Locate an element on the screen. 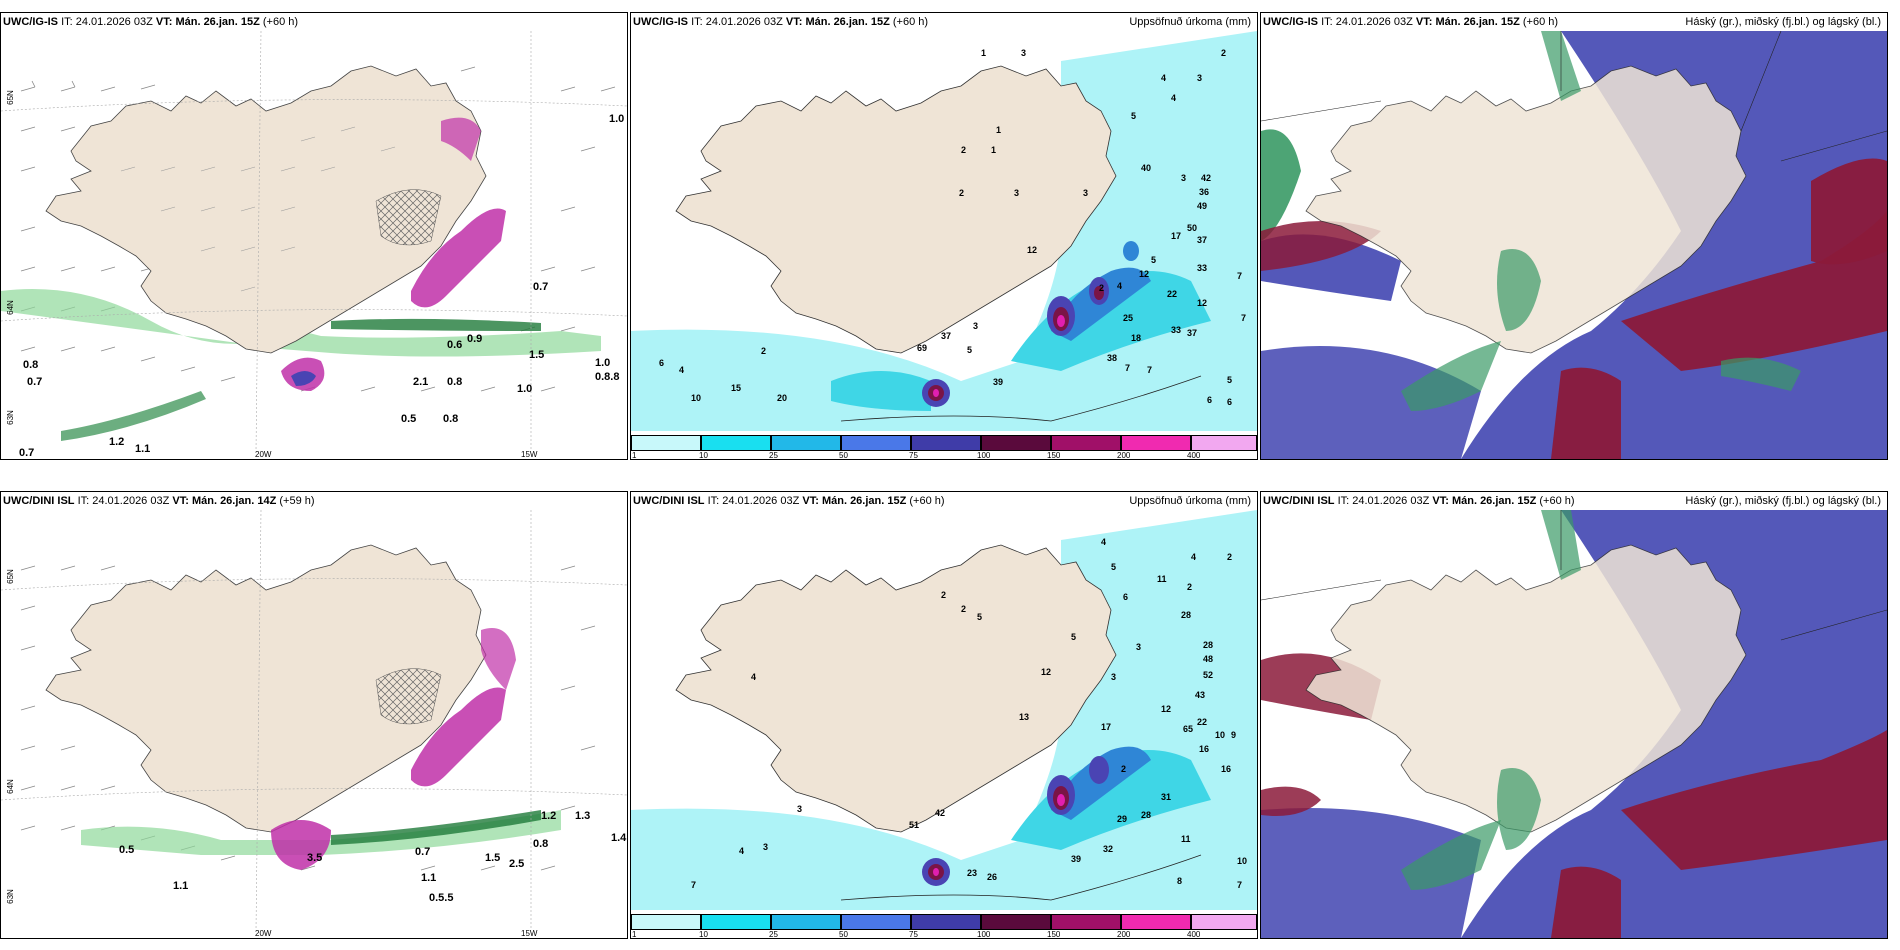 This screenshot has width=1900, height=950. colorbar-tick: 75 is located at coordinates (913, 934).